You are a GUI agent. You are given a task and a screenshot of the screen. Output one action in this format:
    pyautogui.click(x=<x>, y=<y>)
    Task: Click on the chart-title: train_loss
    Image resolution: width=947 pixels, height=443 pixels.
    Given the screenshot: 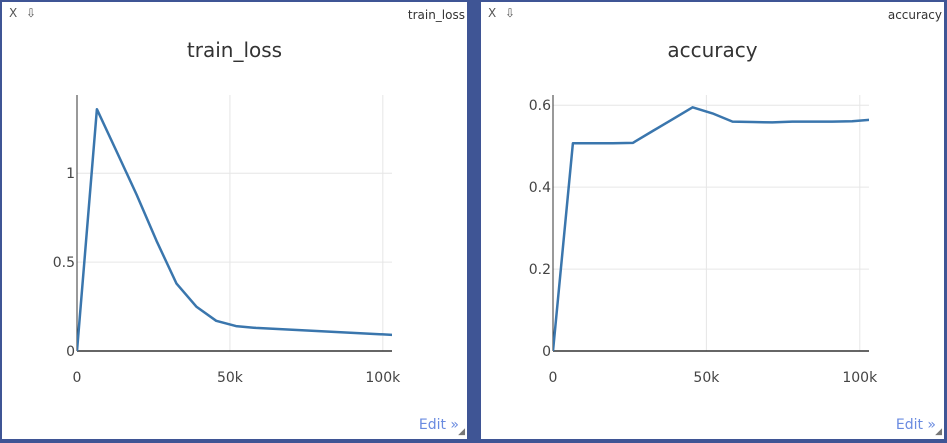 What is the action you would take?
    pyautogui.click(x=234, y=50)
    